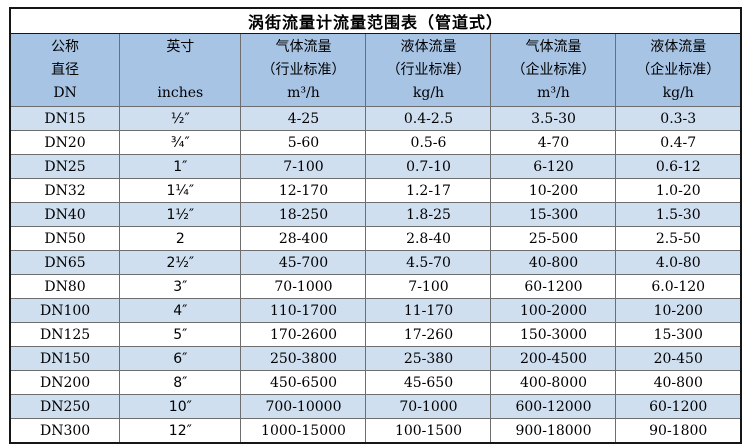 The image size is (750, 445). What do you see at coordinates (678, 238) in the screenshot?
I see `cell-liquid-enterprise: 2.5-50` at bounding box center [678, 238].